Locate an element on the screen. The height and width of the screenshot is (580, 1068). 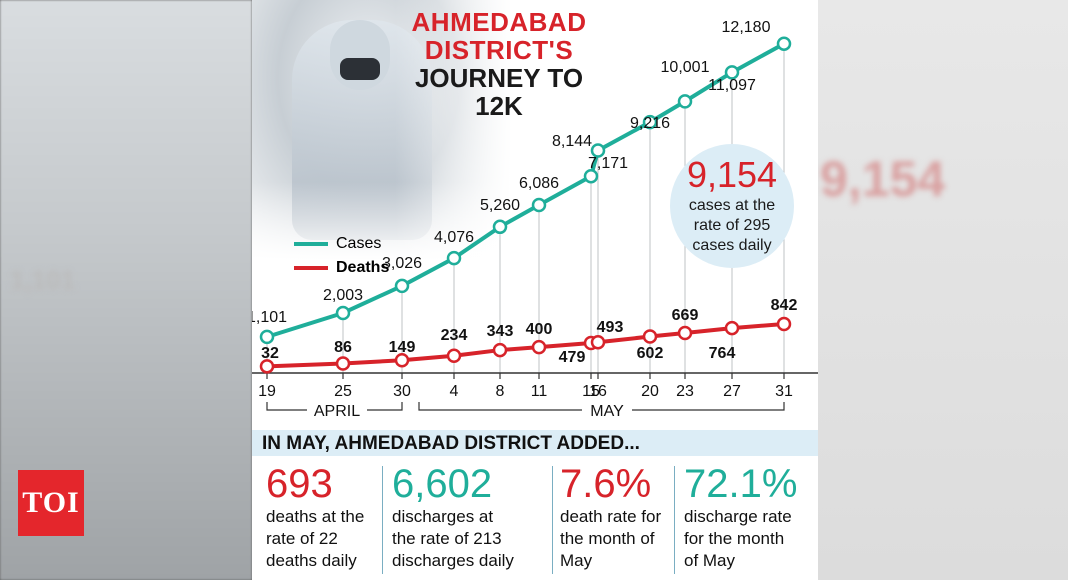
cases-data-label: 6,086 is located at coordinates (539, 183).